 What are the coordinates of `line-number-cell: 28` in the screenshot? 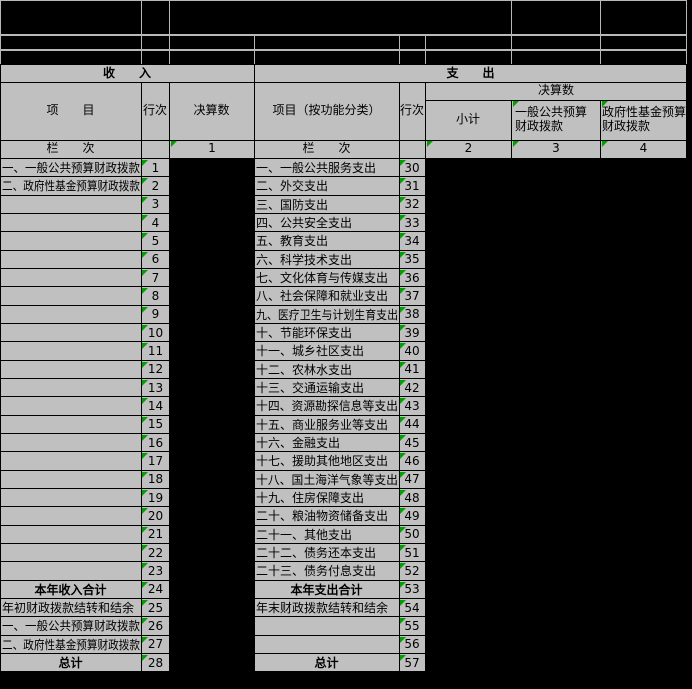 It's located at (155, 662).